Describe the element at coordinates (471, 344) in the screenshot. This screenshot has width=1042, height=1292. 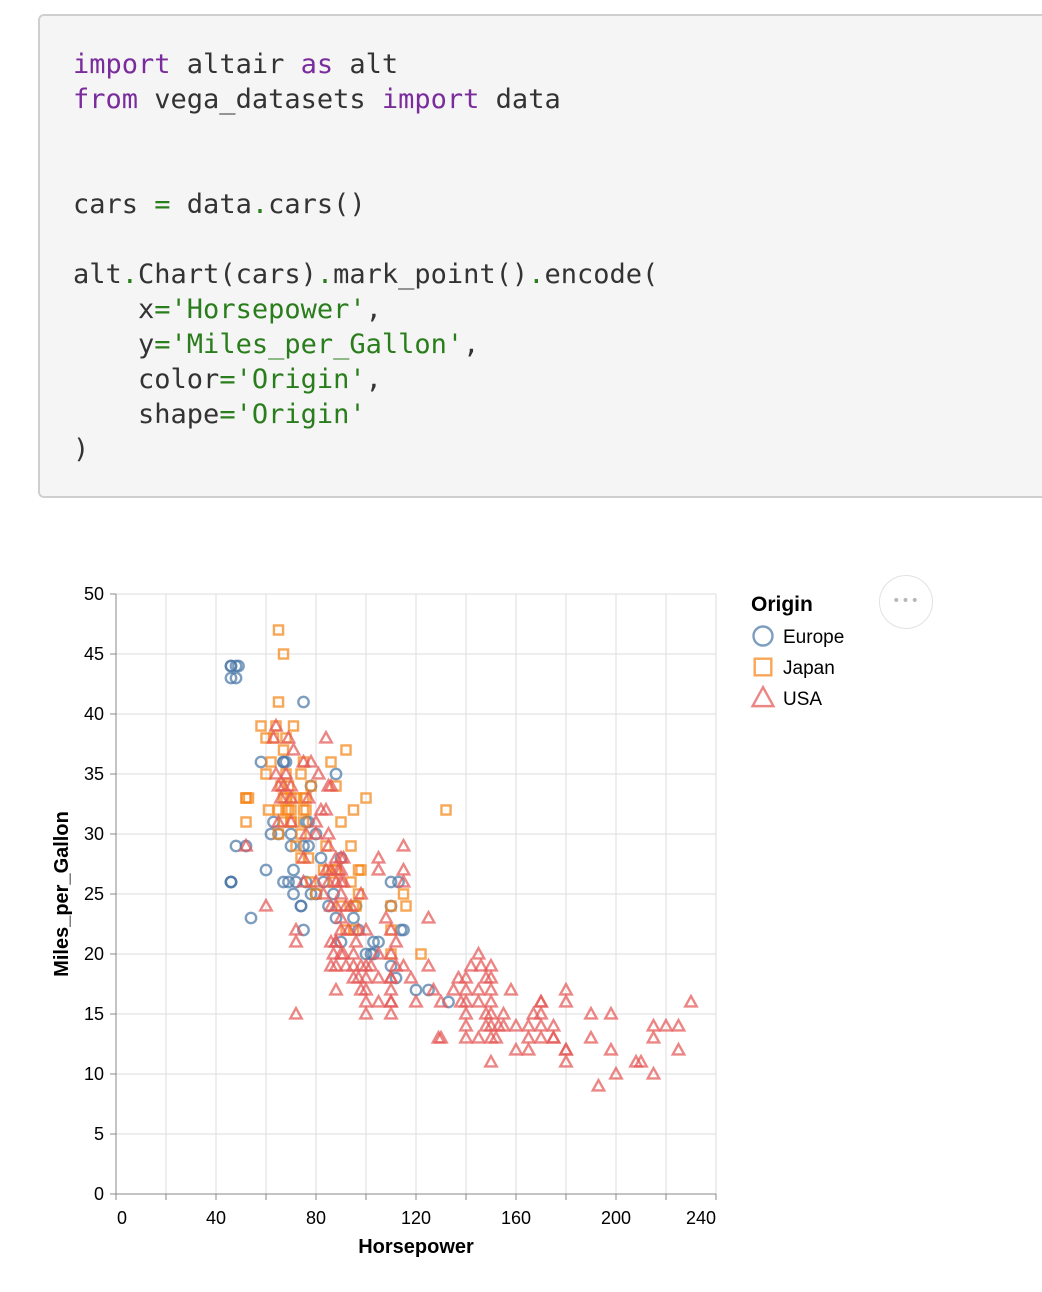
I see `code-token: ,` at that location.